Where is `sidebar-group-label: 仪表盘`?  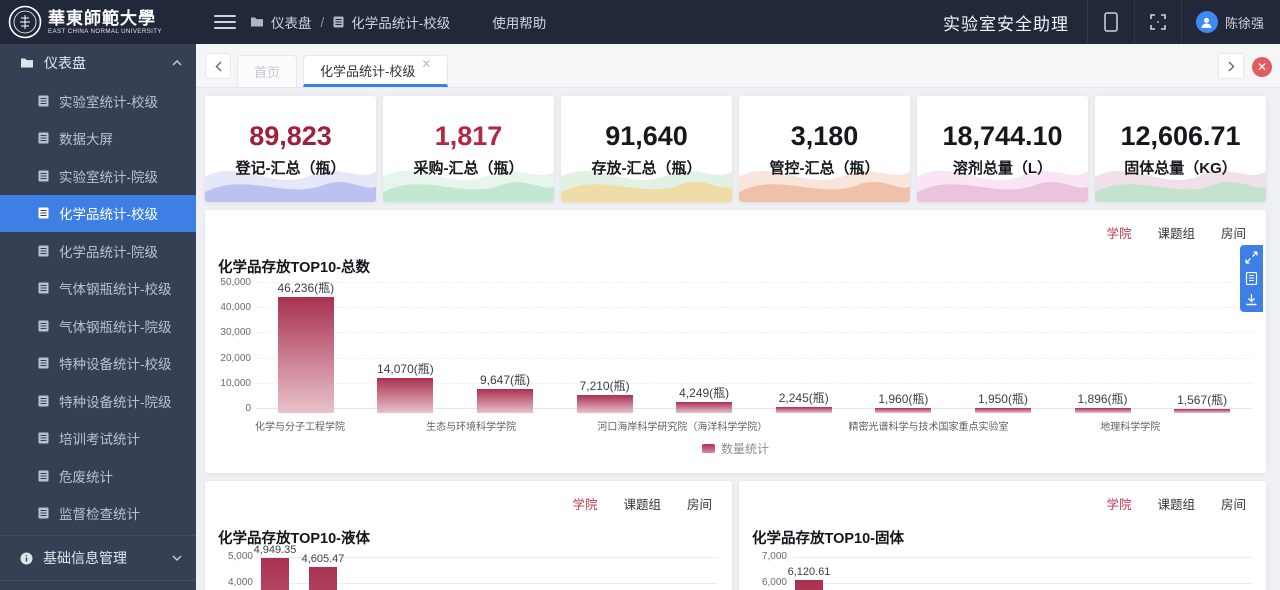
sidebar-group-label: 仪表盘 is located at coordinates (65, 63).